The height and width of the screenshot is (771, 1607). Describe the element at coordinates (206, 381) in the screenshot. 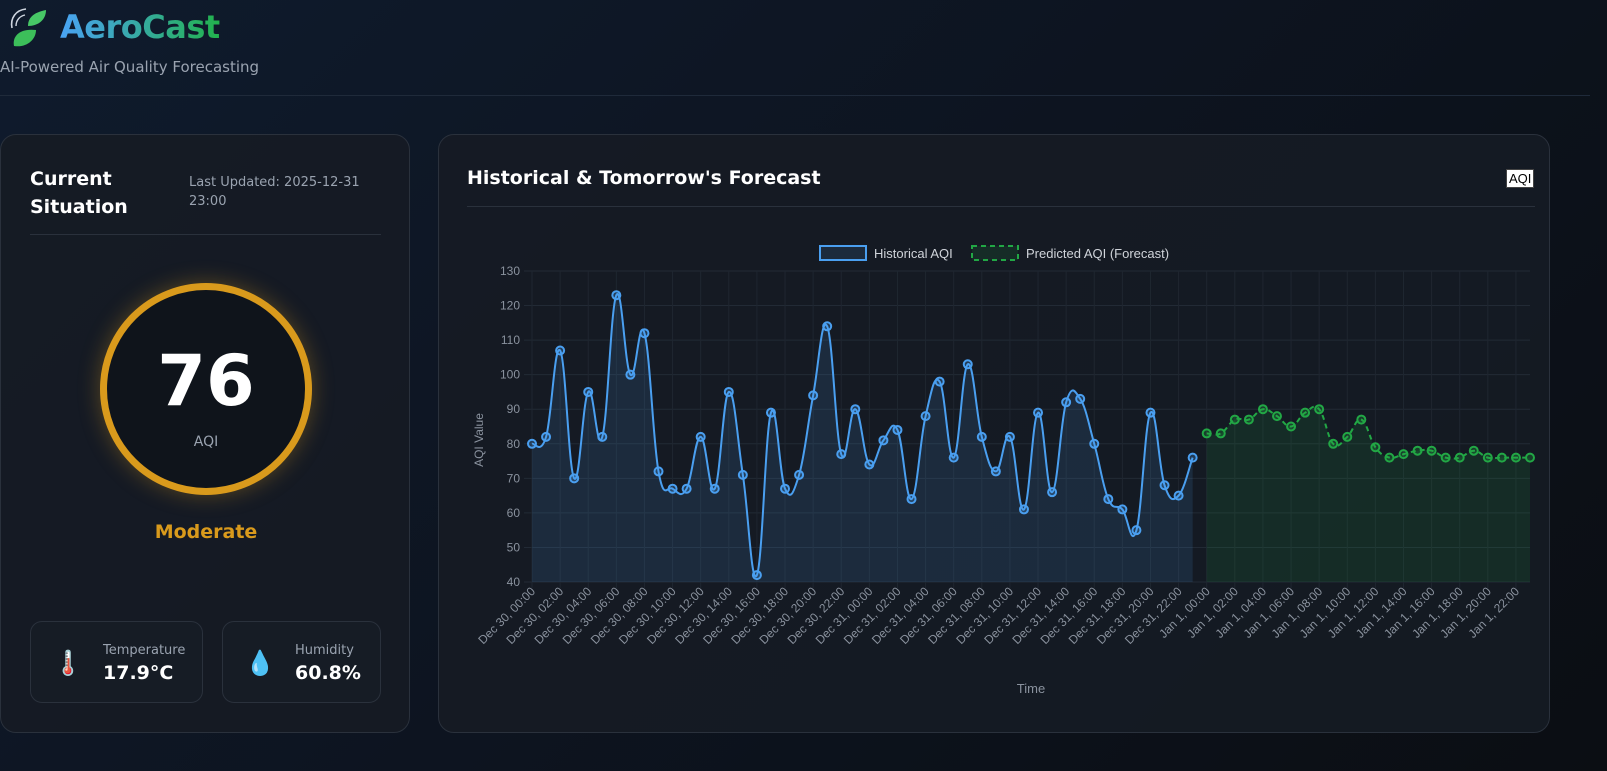

I see `aqi-value: 76` at that location.